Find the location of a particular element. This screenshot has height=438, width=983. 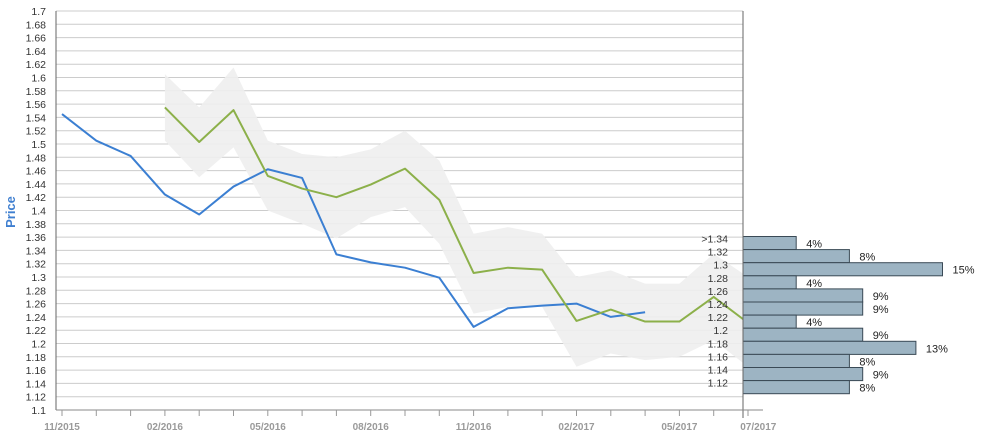

y-tick-label: 1.26 is located at coordinates (36, 305).